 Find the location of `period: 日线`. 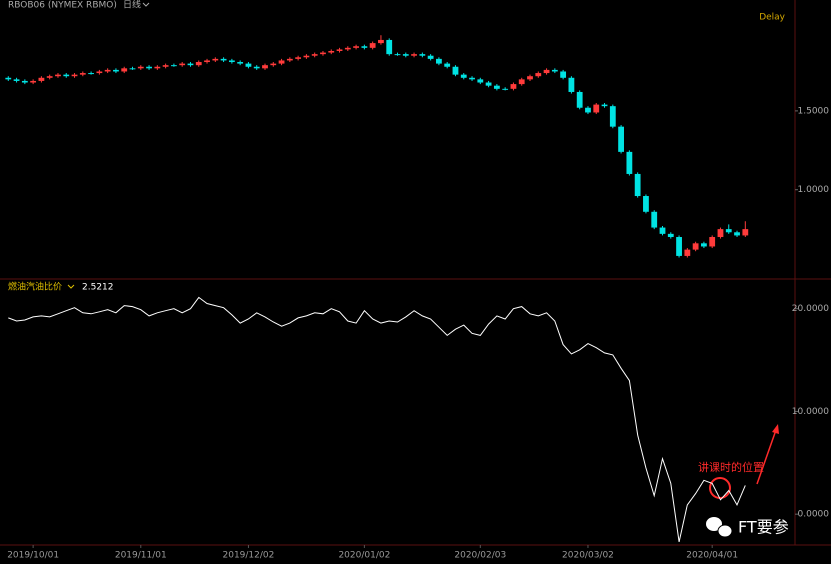

period: 日线 is located at coordinates (132, 5).